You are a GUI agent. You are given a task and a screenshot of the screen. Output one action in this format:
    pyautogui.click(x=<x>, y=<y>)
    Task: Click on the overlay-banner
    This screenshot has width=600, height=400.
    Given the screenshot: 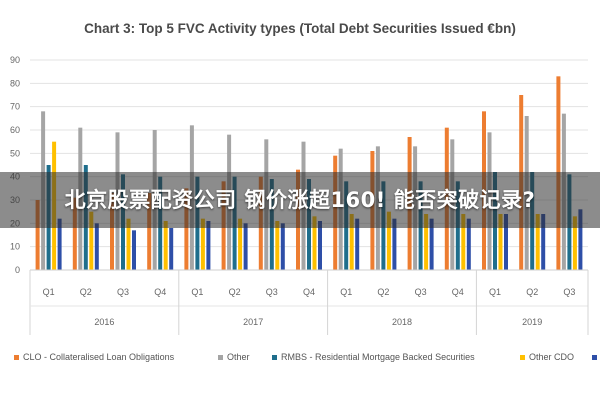 What is the action you would take?
    pyautogui.click(x=300, y=200)
    